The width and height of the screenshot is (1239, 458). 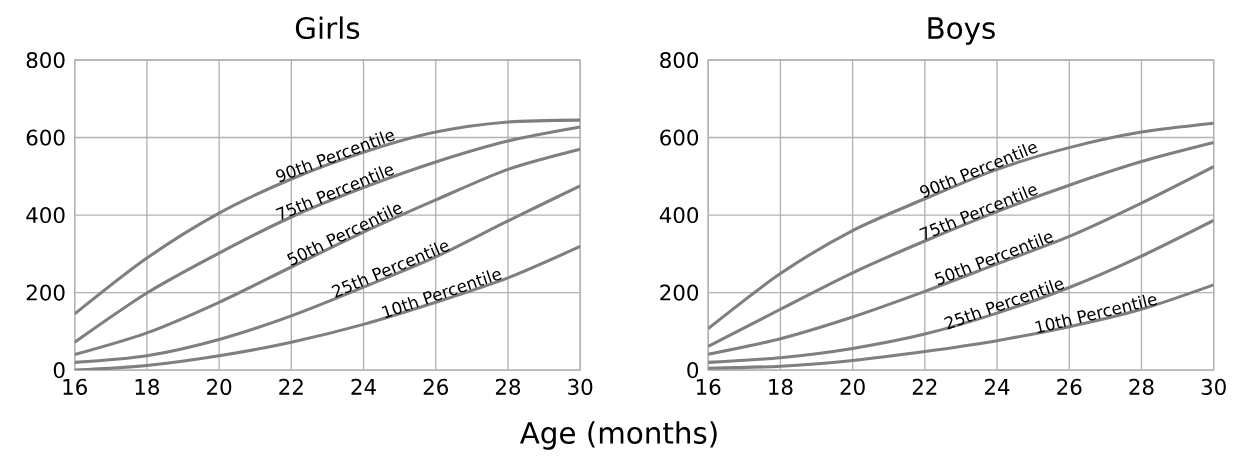 I want to click on chart-title: Girls, so click(x=327, y=28).